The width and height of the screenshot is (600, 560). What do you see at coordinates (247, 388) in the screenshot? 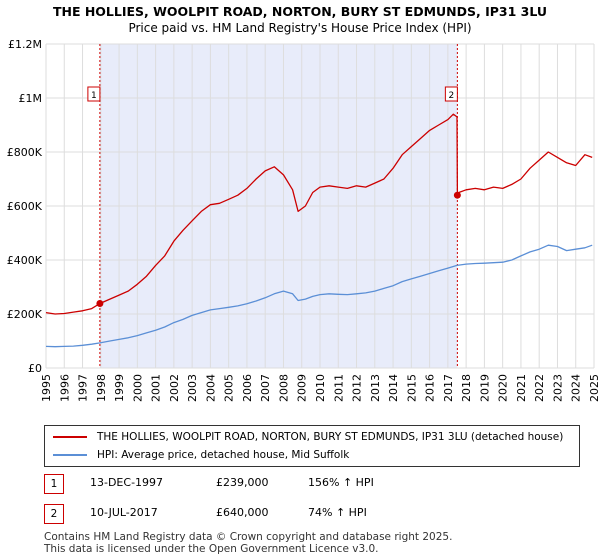
I see `x-tick-label: 2006` at bounding box center [247, 388].